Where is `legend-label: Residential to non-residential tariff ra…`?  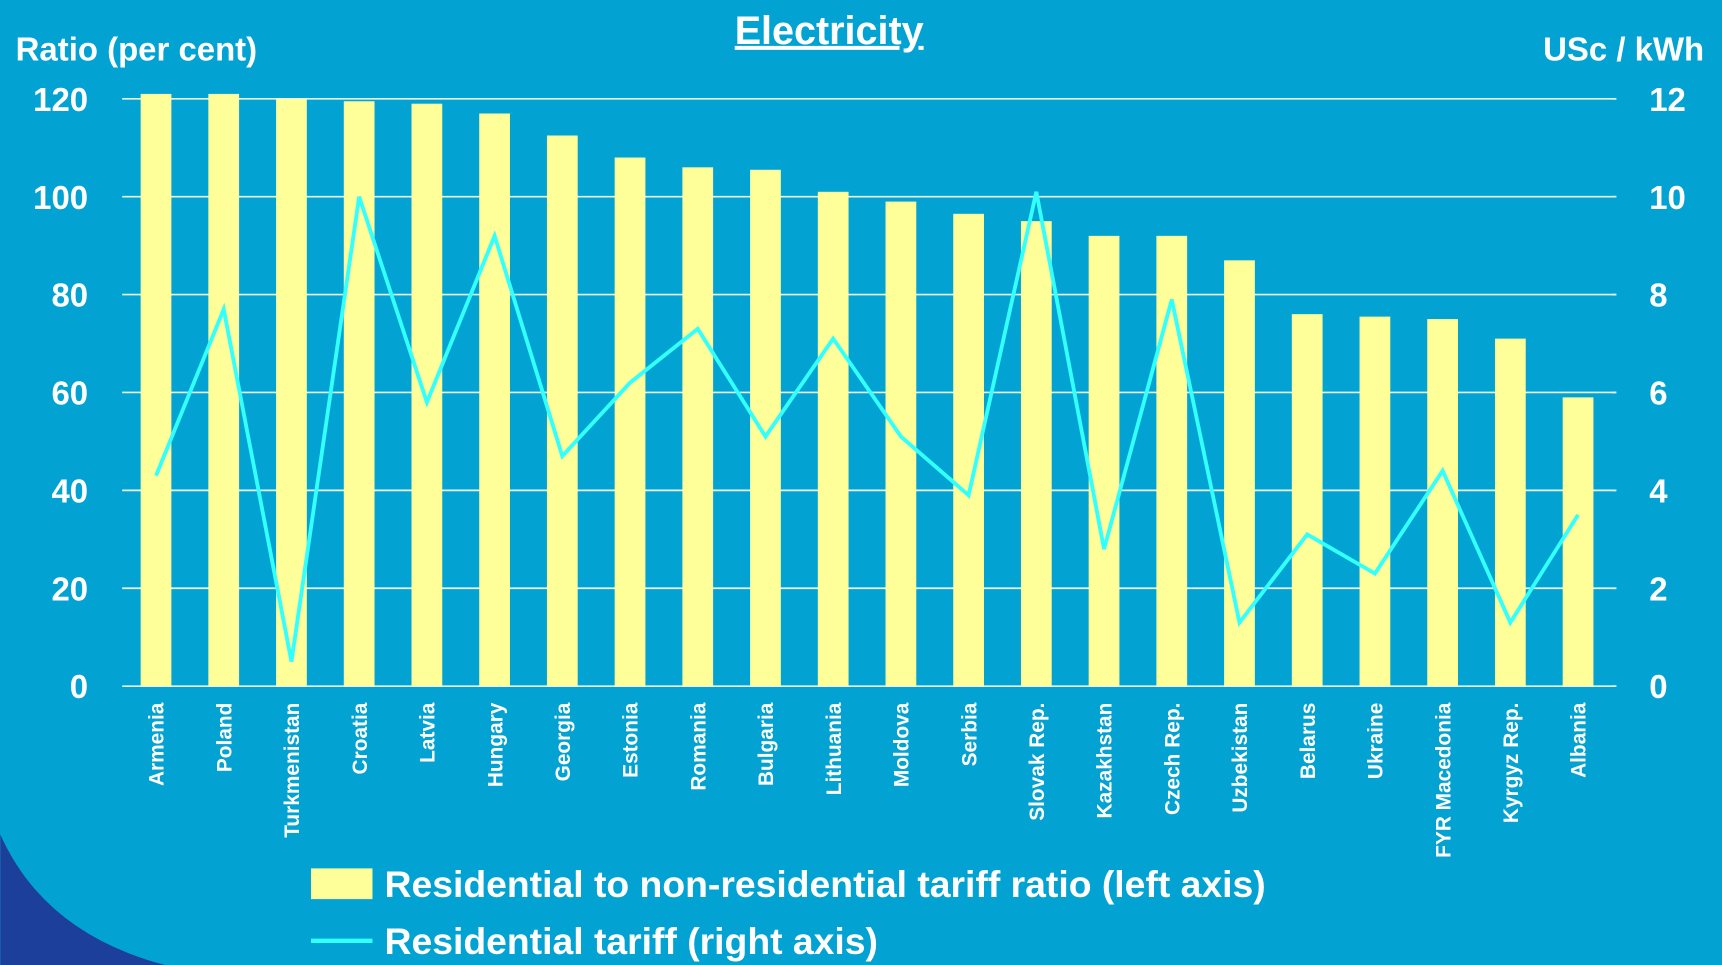 legend-label: Residential to non-residential tariff ra… is located at coordinates (825, 884).